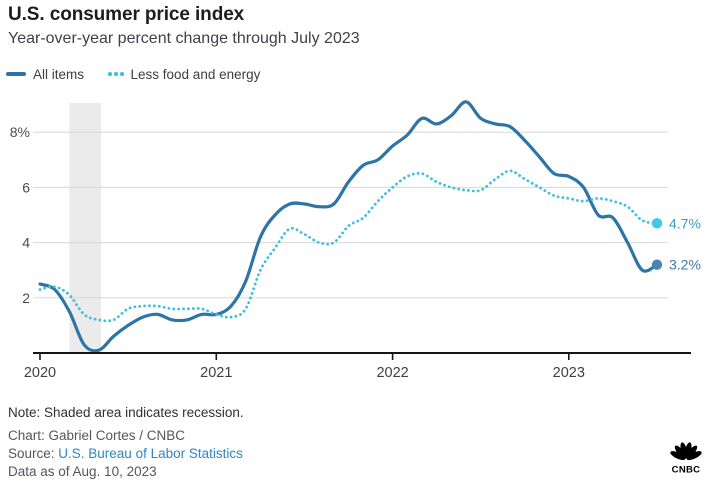 The image size is (715, 479). Describe the element at coordinates (82, 471) in the screenshot. I see `footer-asof: Data as of Aug. 10, 2023` at that location.